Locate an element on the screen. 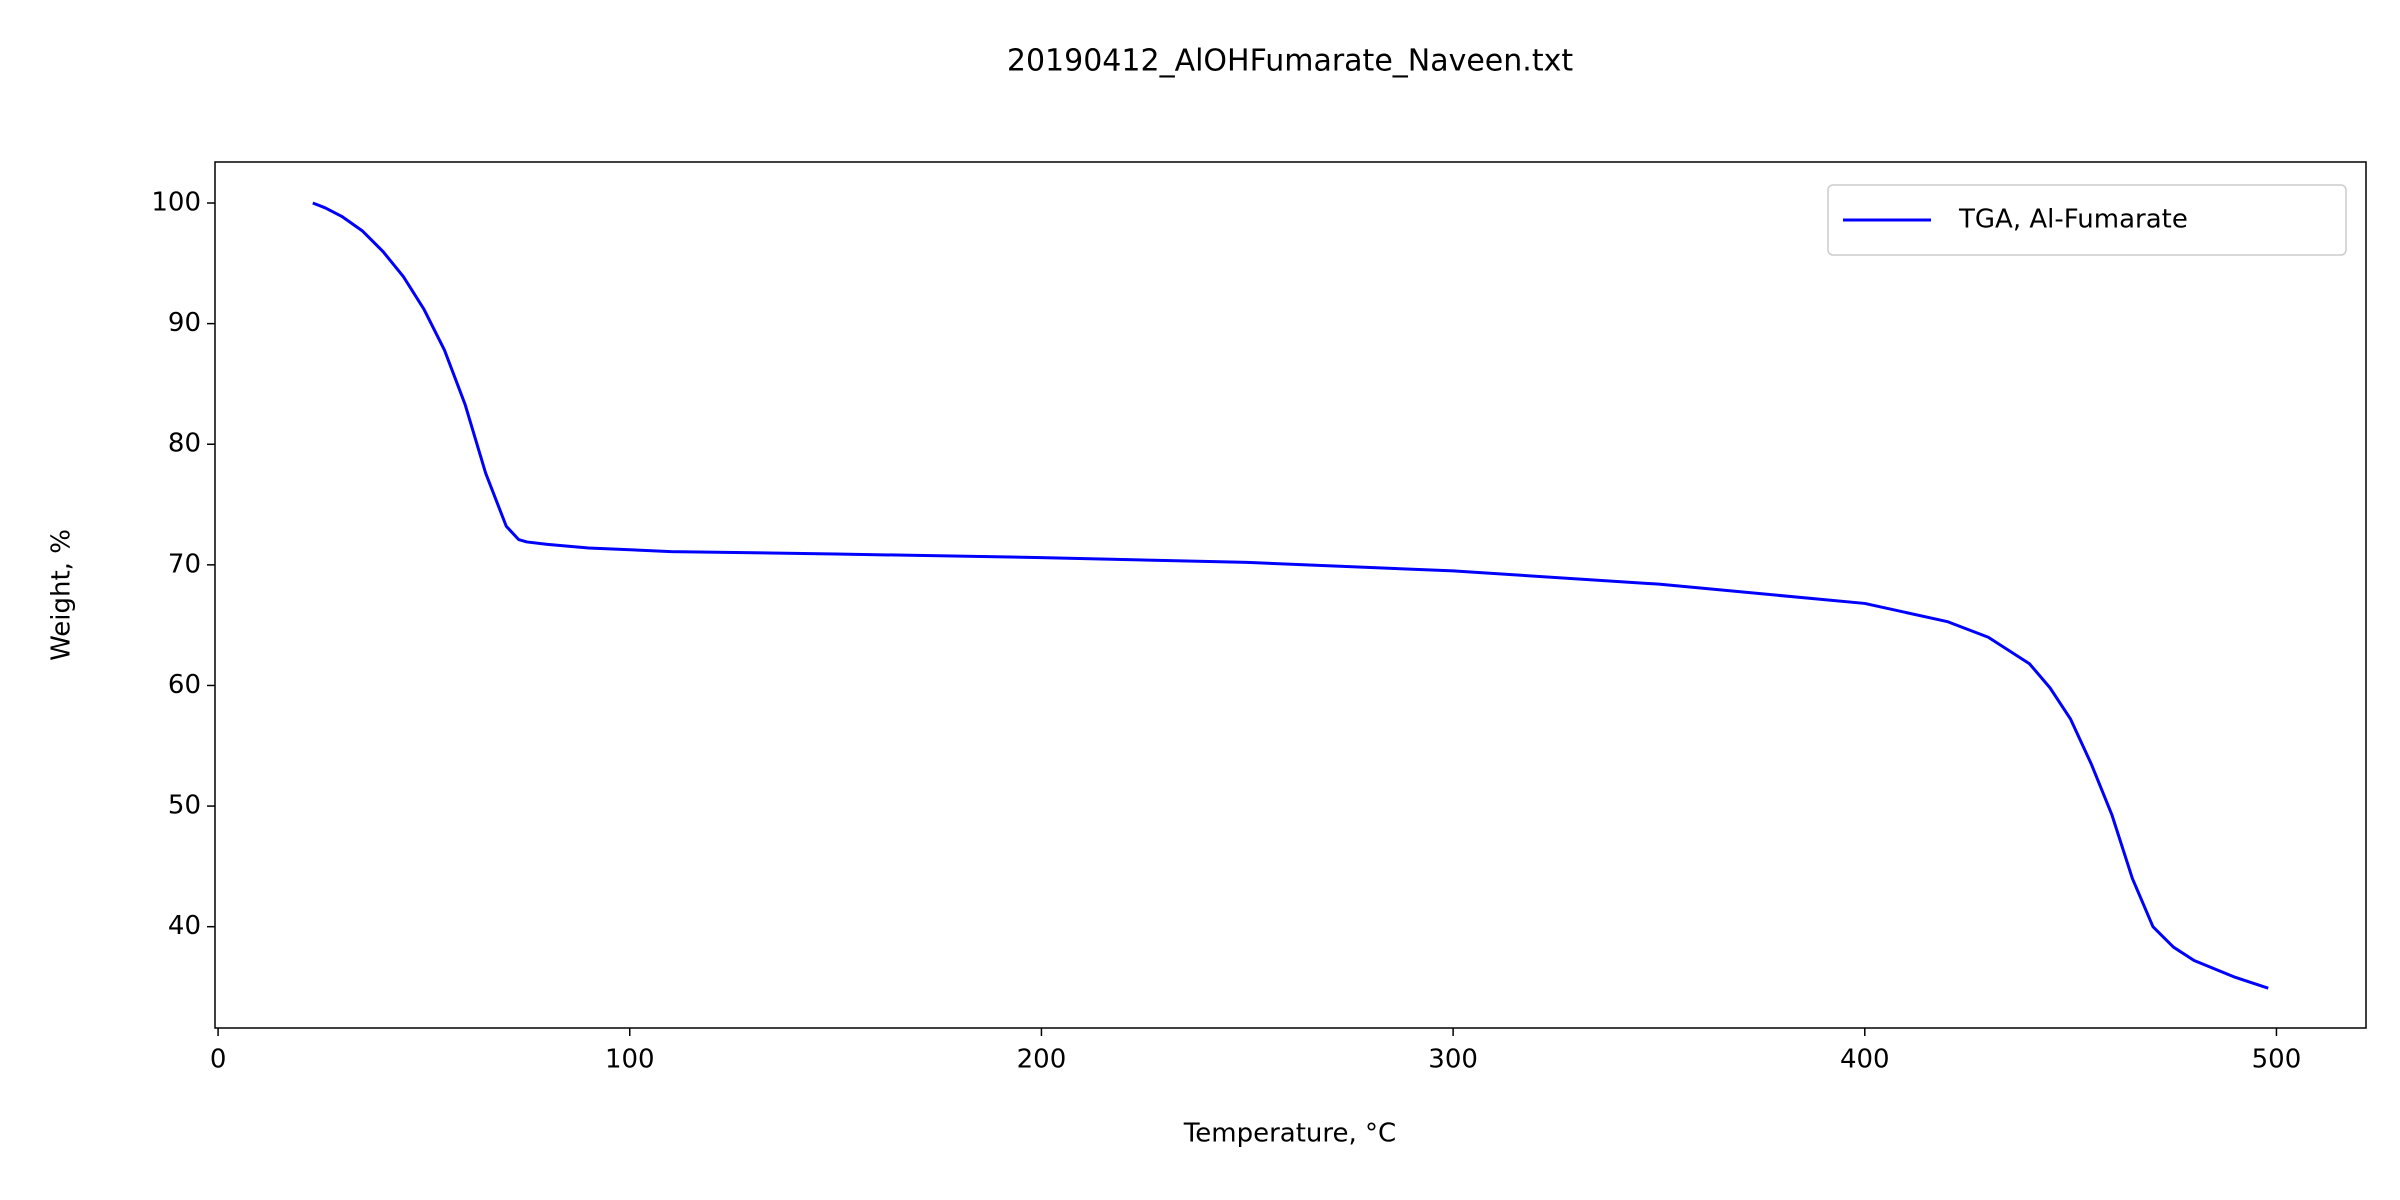  legend-label: TGA, Al-Fumarate is located at coordinates (2073, 220).